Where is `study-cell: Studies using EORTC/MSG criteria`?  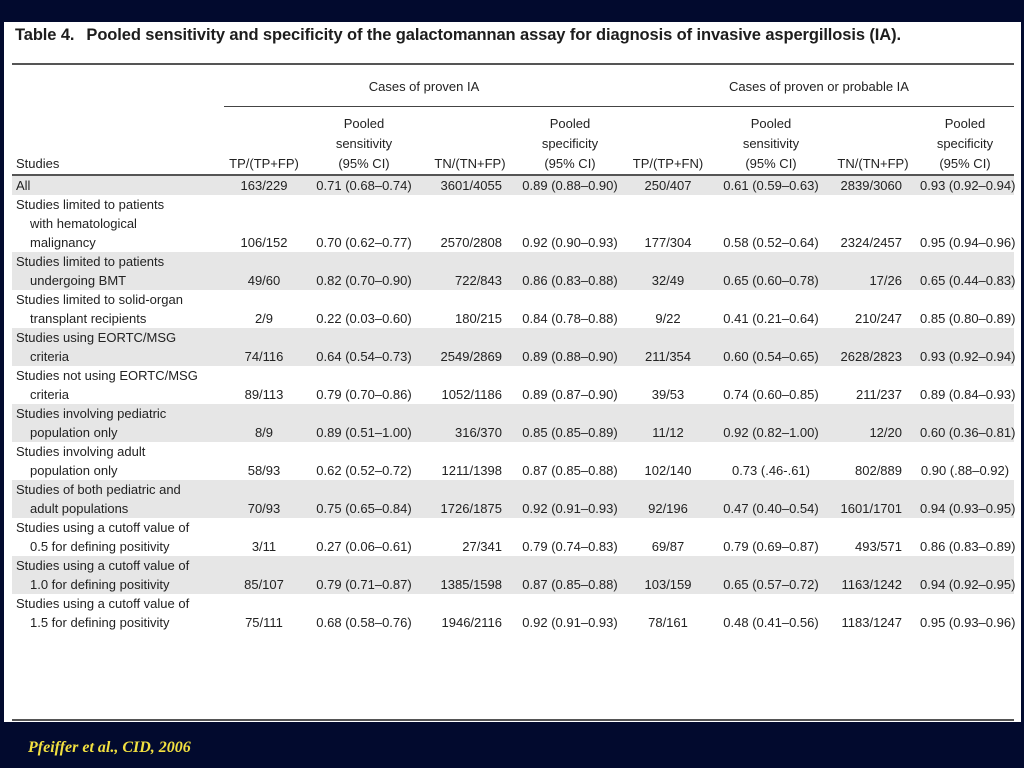
study-cell: Studies using EORTC/MSG criteria is located at coordinates (118, 347).